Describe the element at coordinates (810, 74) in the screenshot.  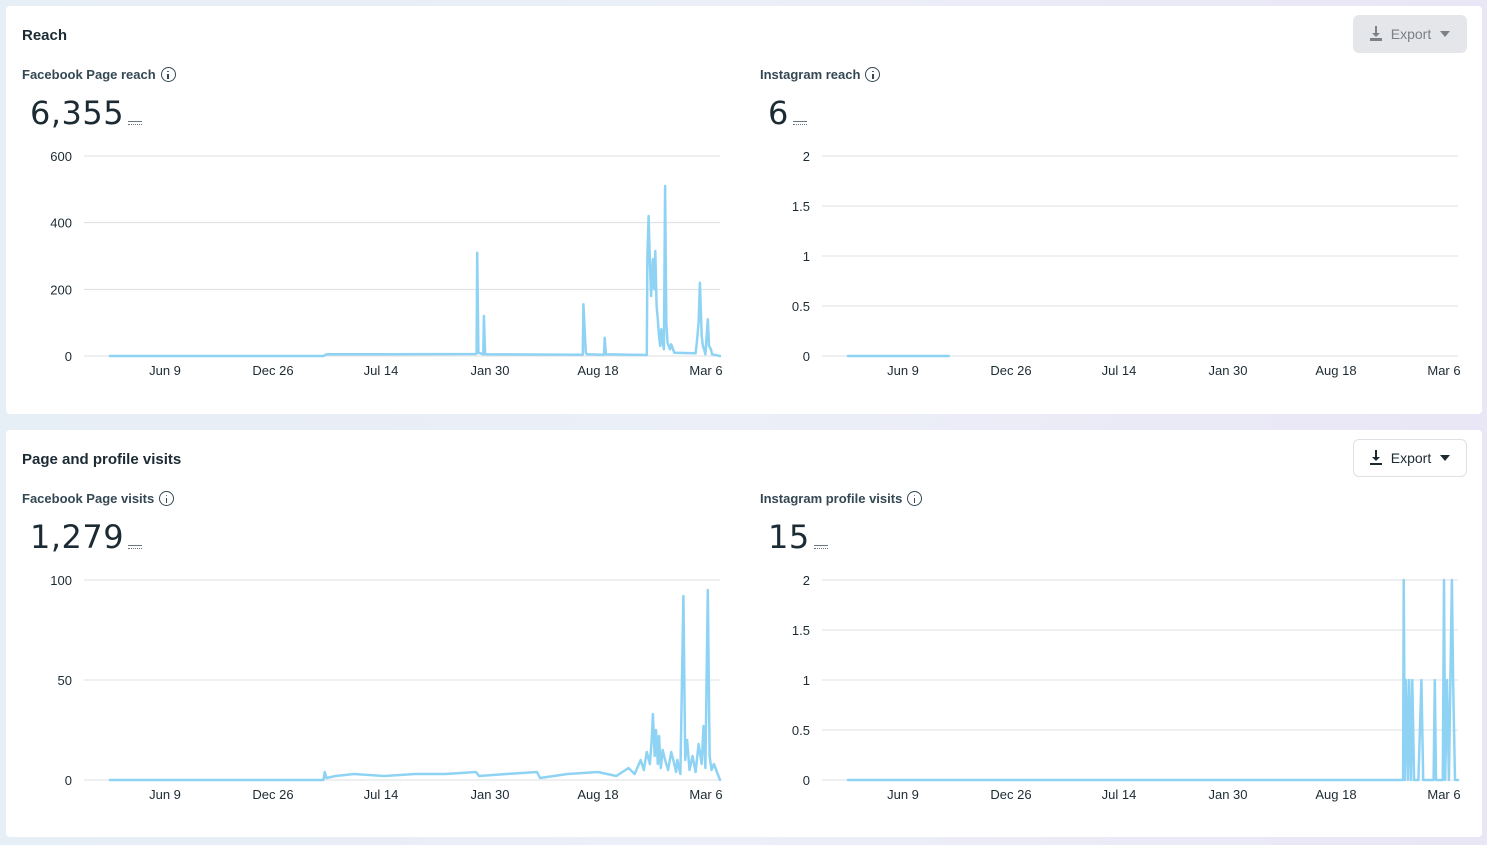
I see `metric-label-text: Instagram reach` at that location.